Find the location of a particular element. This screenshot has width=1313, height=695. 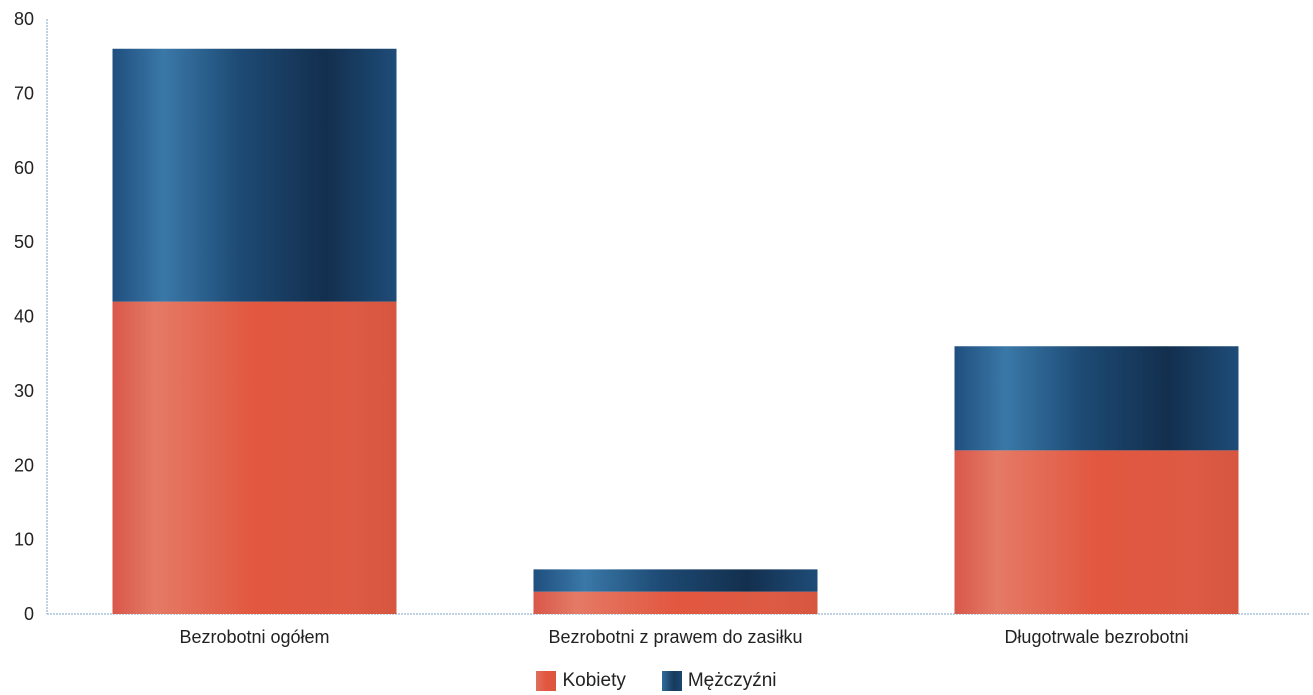

y-tick-label: 10 is located at coordinates (24, 540).